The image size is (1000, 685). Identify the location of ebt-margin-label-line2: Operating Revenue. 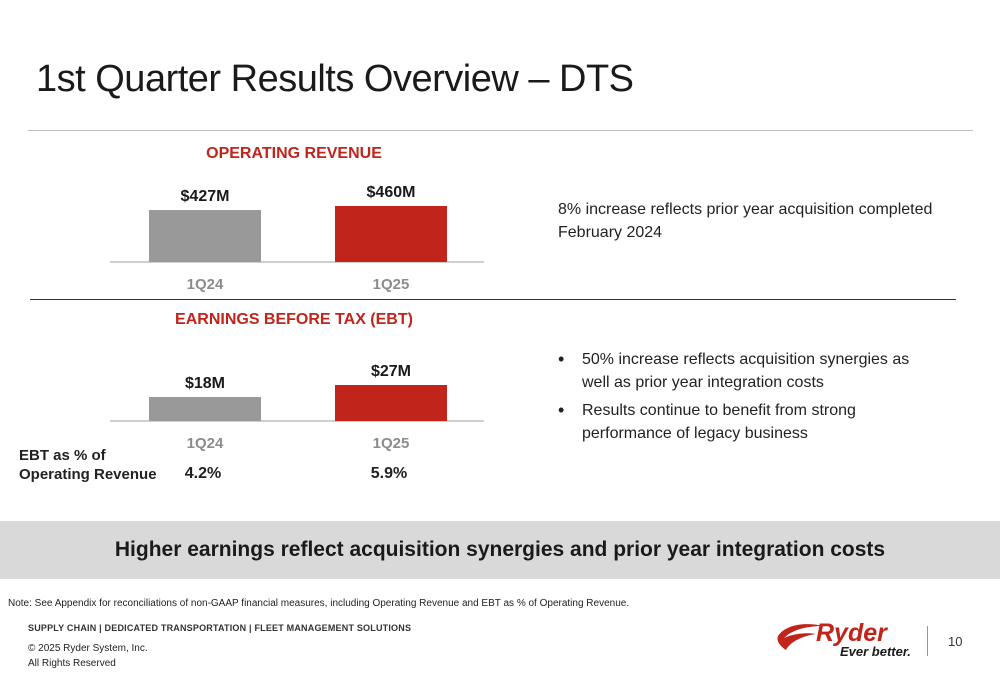
(88, 474).